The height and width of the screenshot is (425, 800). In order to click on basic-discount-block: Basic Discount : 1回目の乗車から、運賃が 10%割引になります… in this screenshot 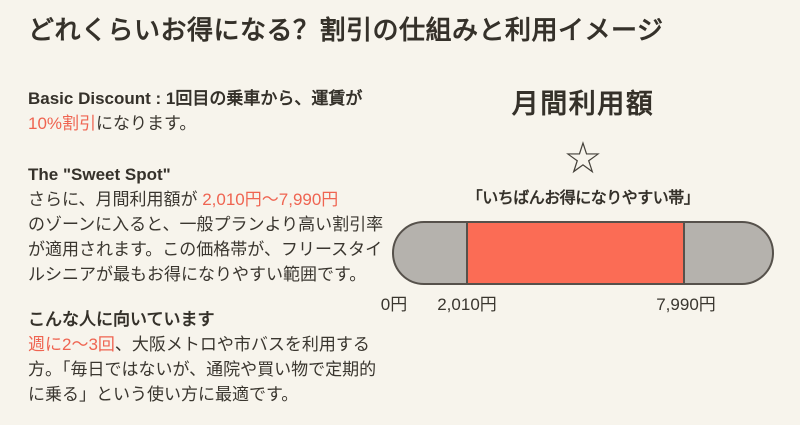, I will do `click(212, 111)`.